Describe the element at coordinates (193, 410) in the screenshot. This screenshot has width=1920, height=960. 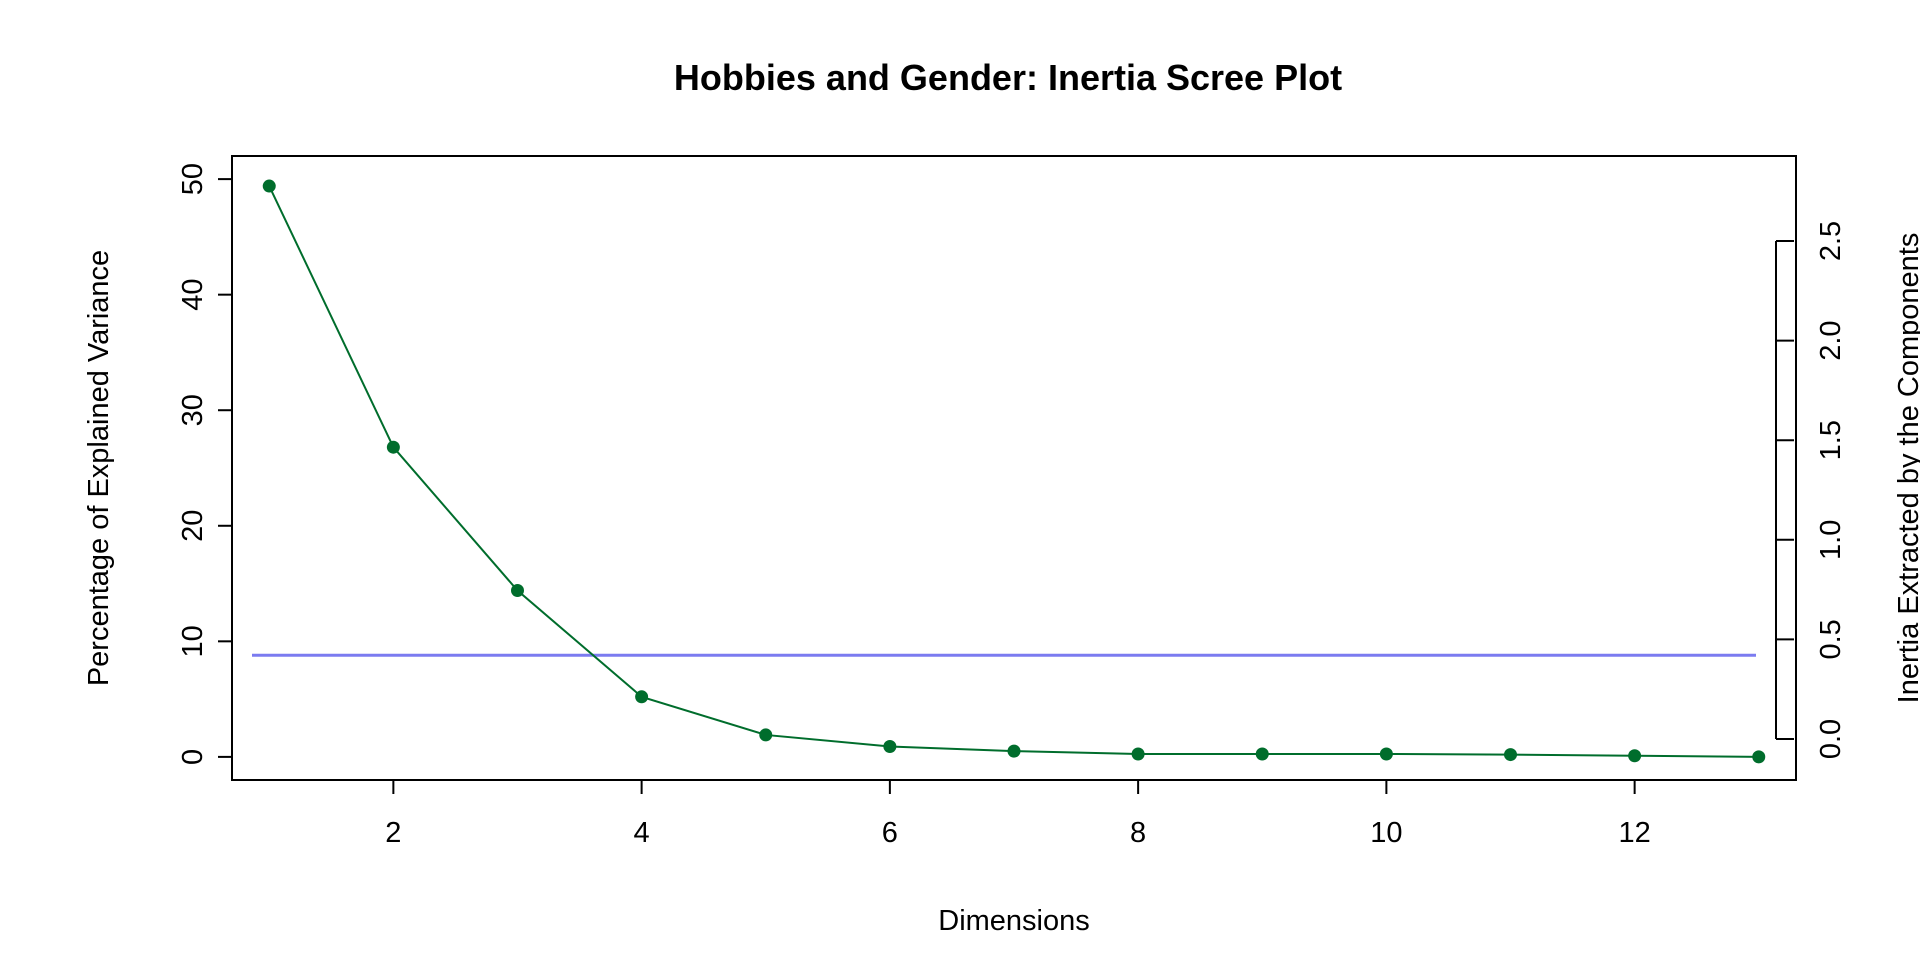
I see `y-tick-label: 30` at that location.